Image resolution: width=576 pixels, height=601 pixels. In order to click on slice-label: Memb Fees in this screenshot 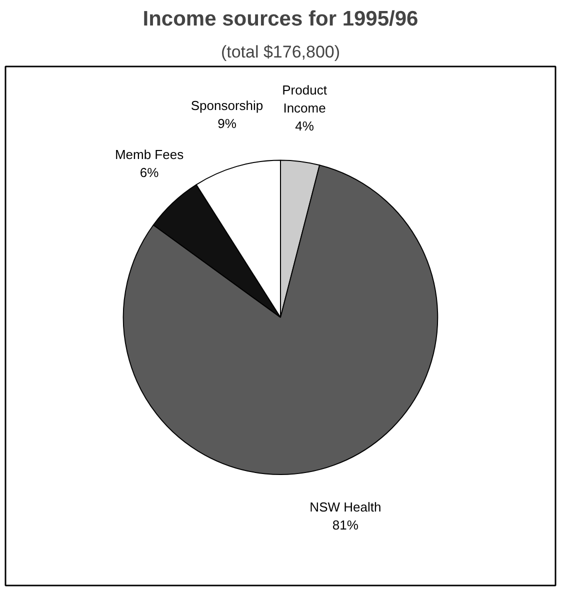, I will do `click(149, 154)`.